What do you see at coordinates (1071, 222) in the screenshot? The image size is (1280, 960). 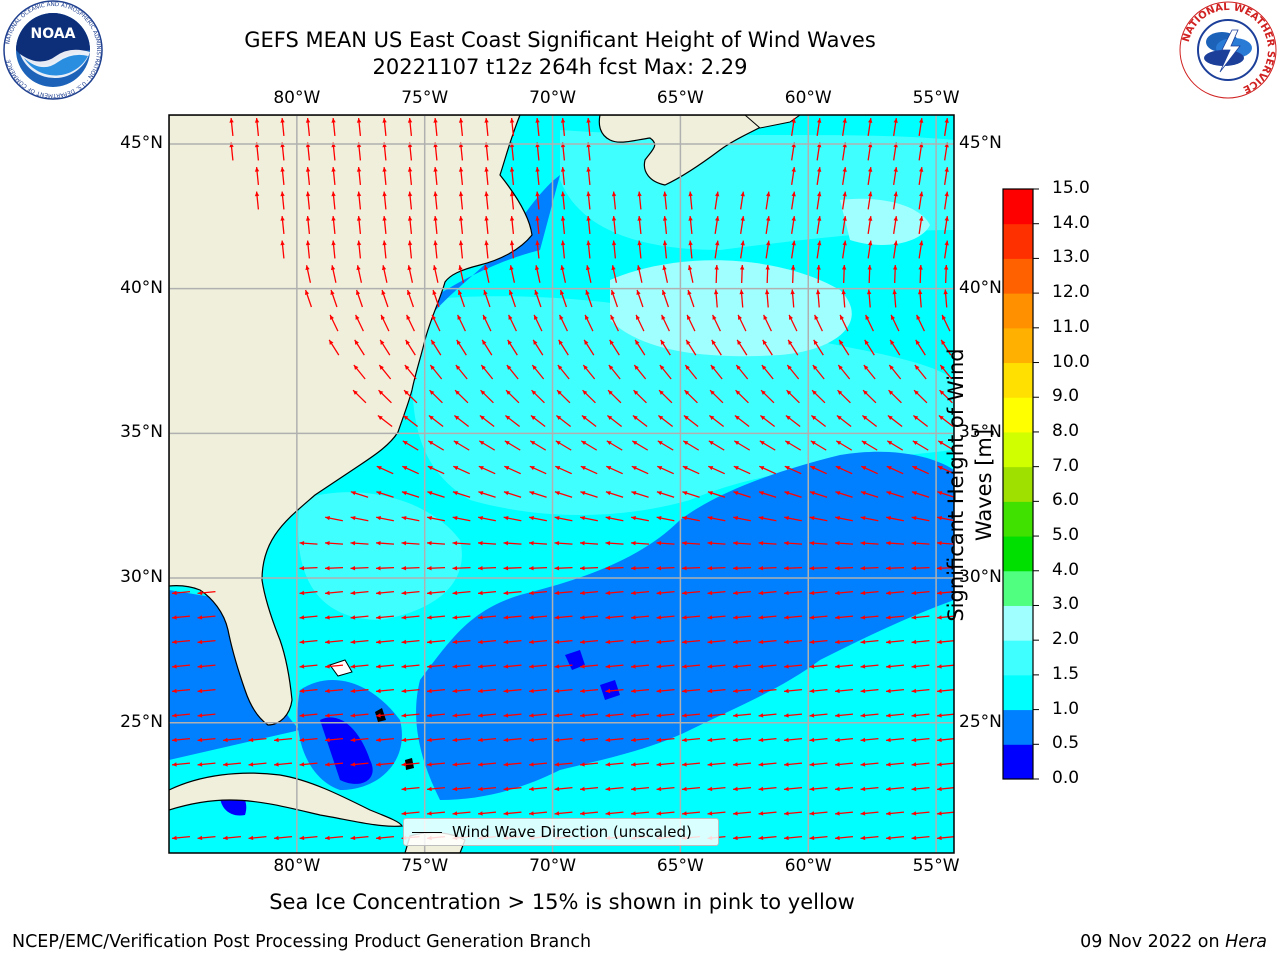 I see `colorbar-tick-label-16: 14.0` at bounding box center [1071, 222].